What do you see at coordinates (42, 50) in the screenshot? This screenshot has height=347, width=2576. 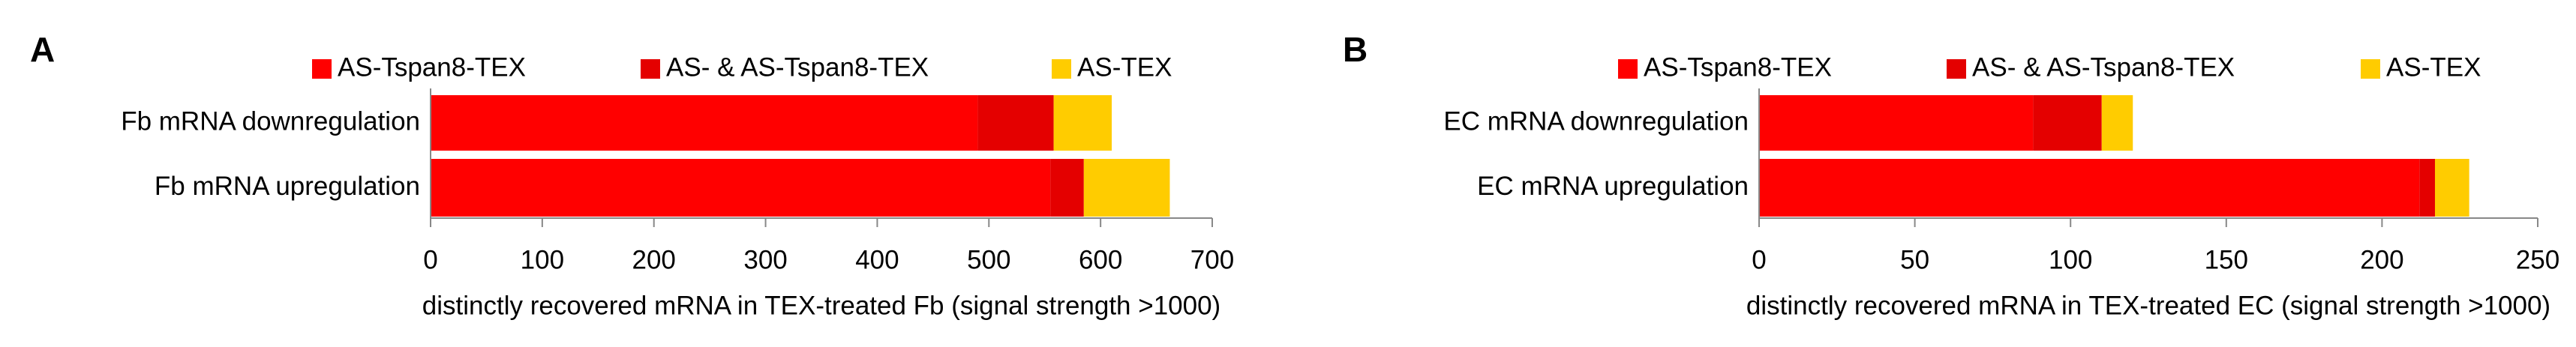 I see `panel-label: A` at bounding box center [42, 50].